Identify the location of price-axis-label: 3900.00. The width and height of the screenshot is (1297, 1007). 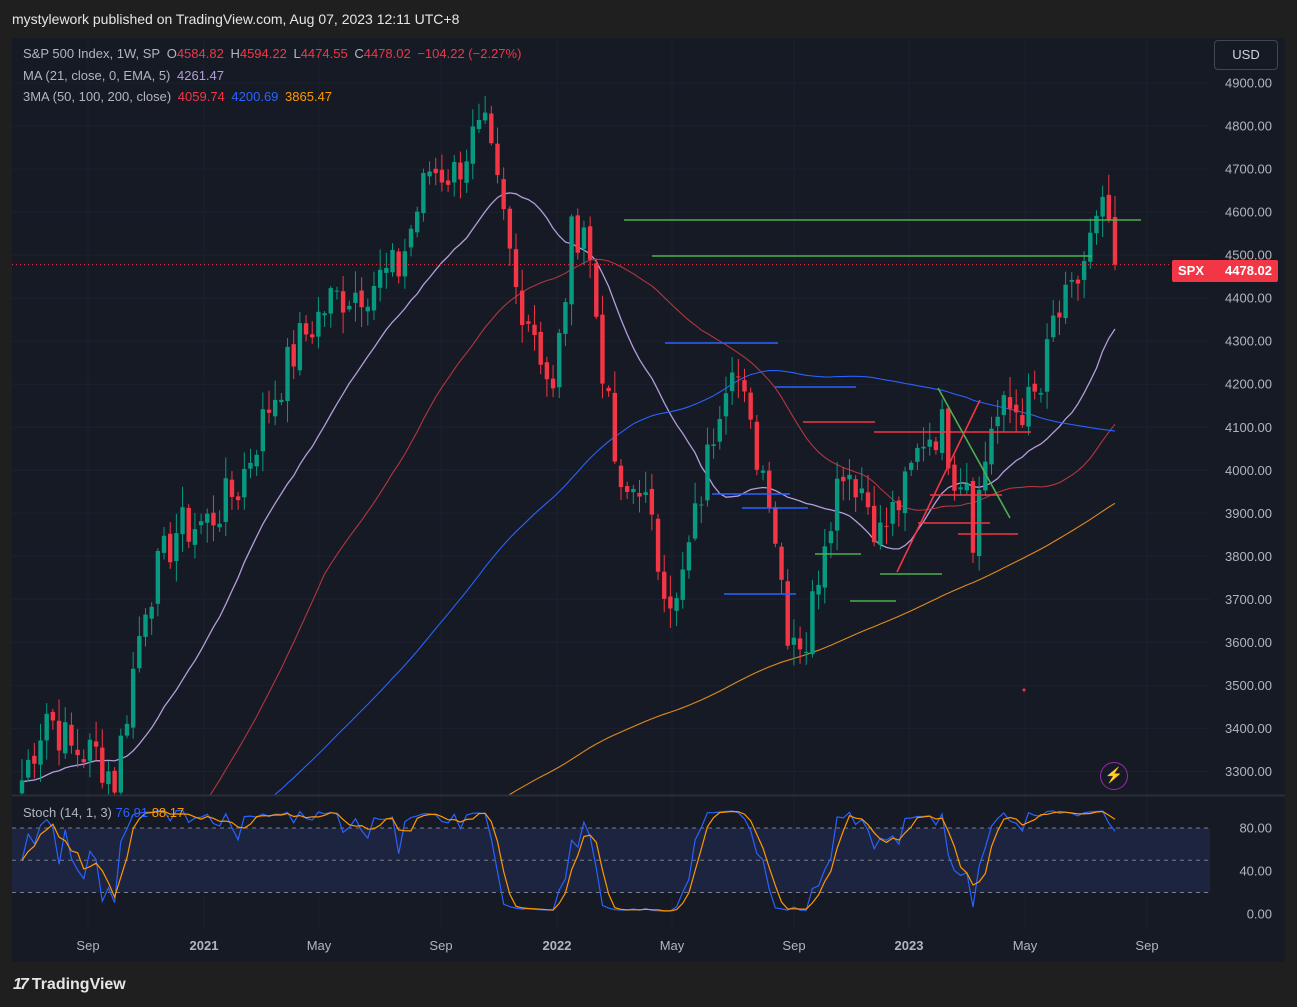
(1248, 513).